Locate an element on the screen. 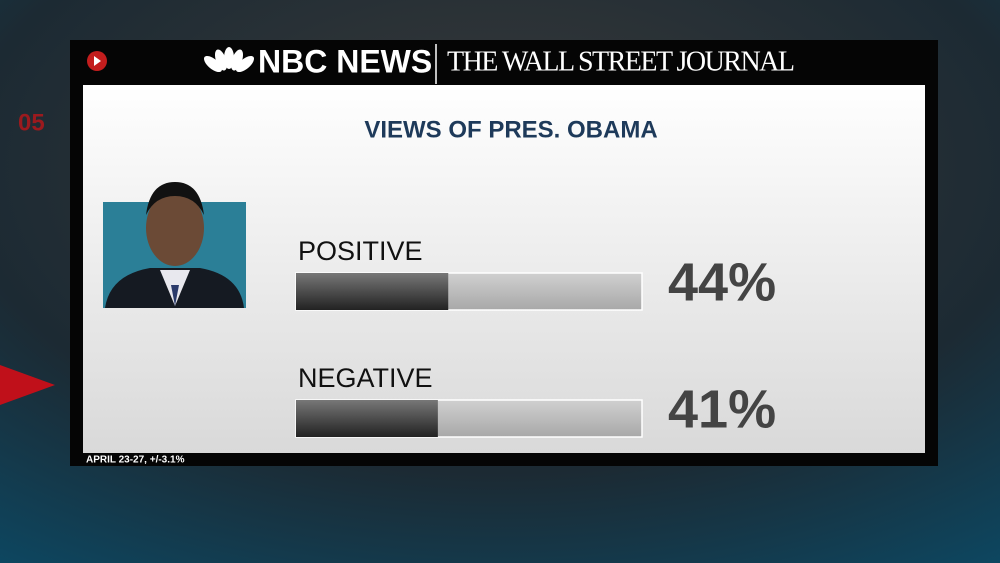 This screenshot has width=1000, height=563. value-label: 41% is located at coordinates (722, 409).